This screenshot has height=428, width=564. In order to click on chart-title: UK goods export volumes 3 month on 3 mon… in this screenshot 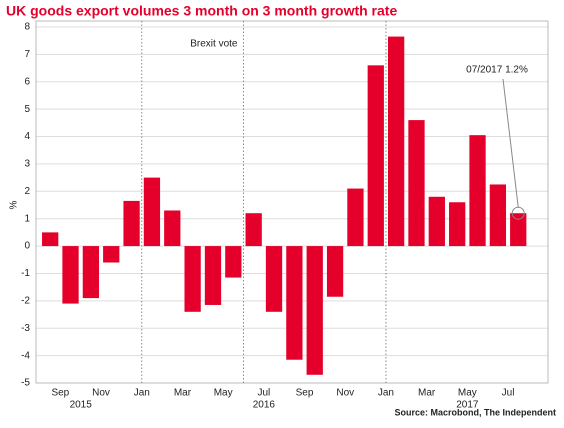, I will do `click(201, 11)`.